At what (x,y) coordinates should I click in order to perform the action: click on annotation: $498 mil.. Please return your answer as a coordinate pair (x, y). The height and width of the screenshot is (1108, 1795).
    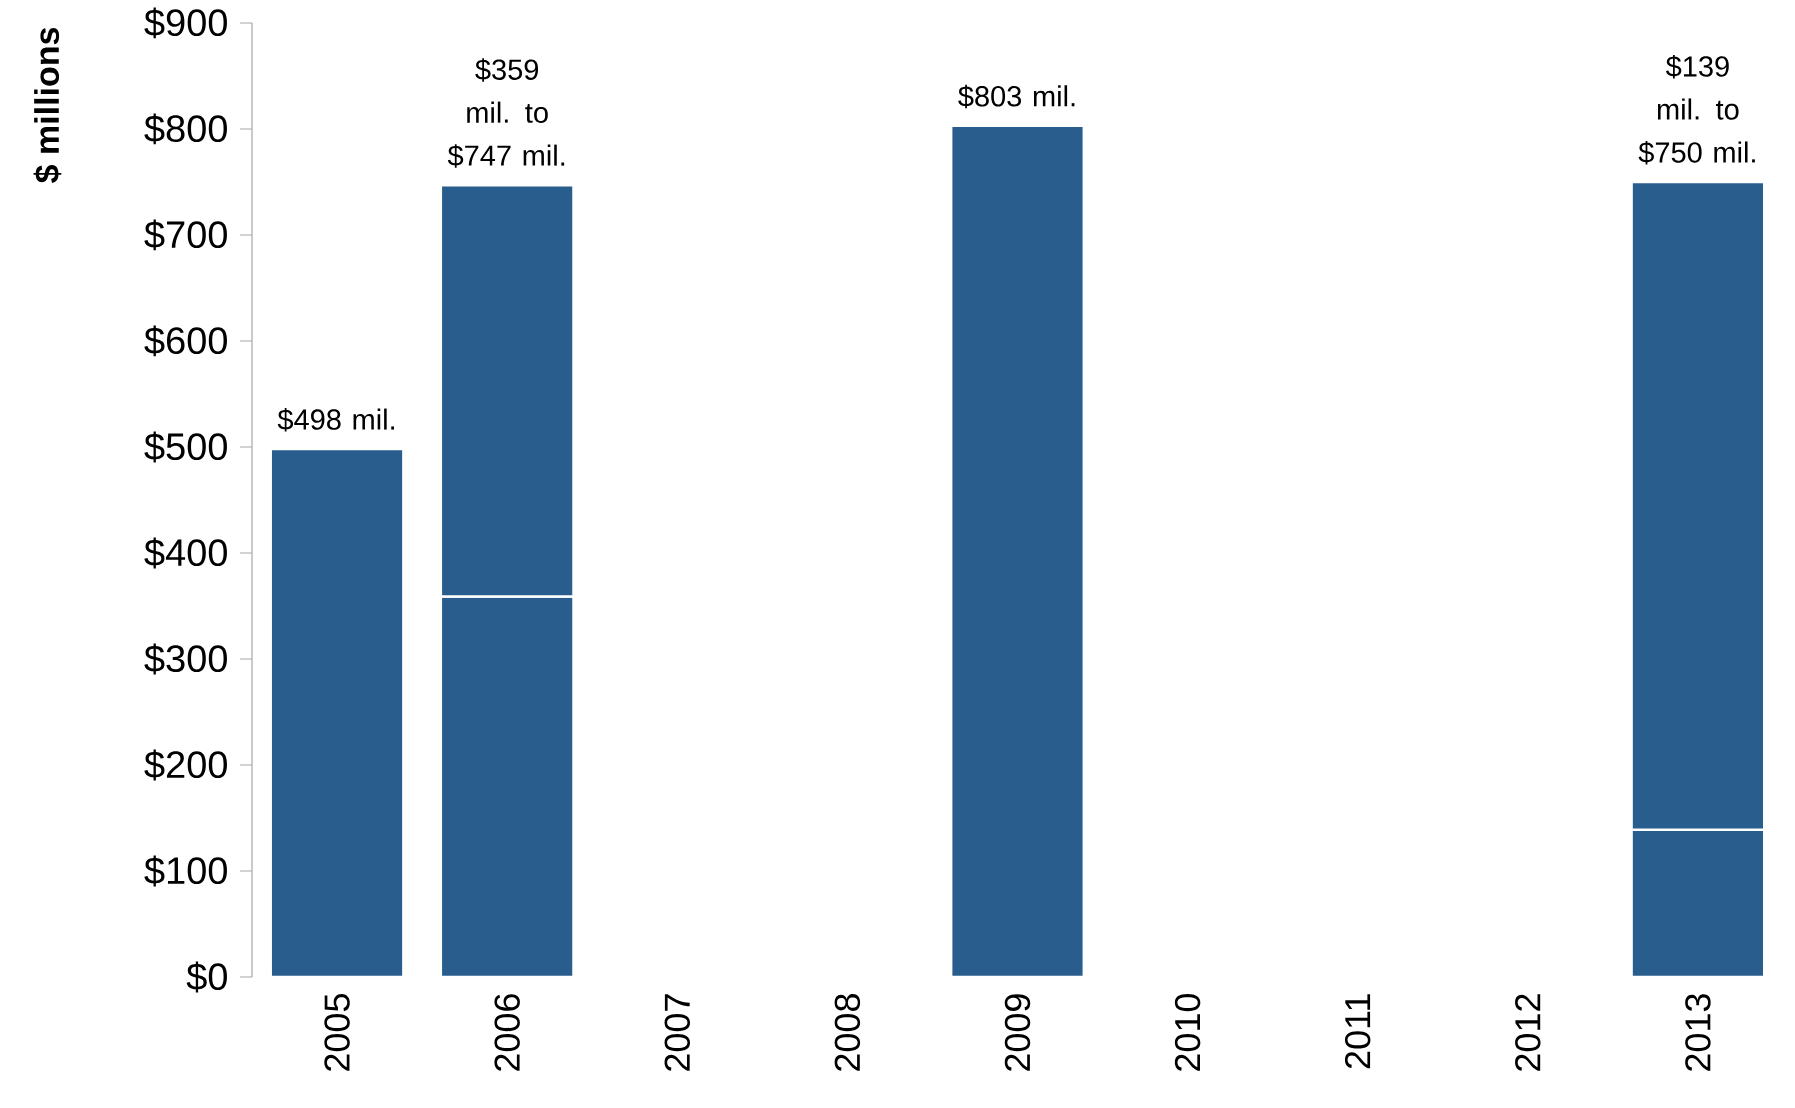
    Looking at the image, I should click on (336, 420).